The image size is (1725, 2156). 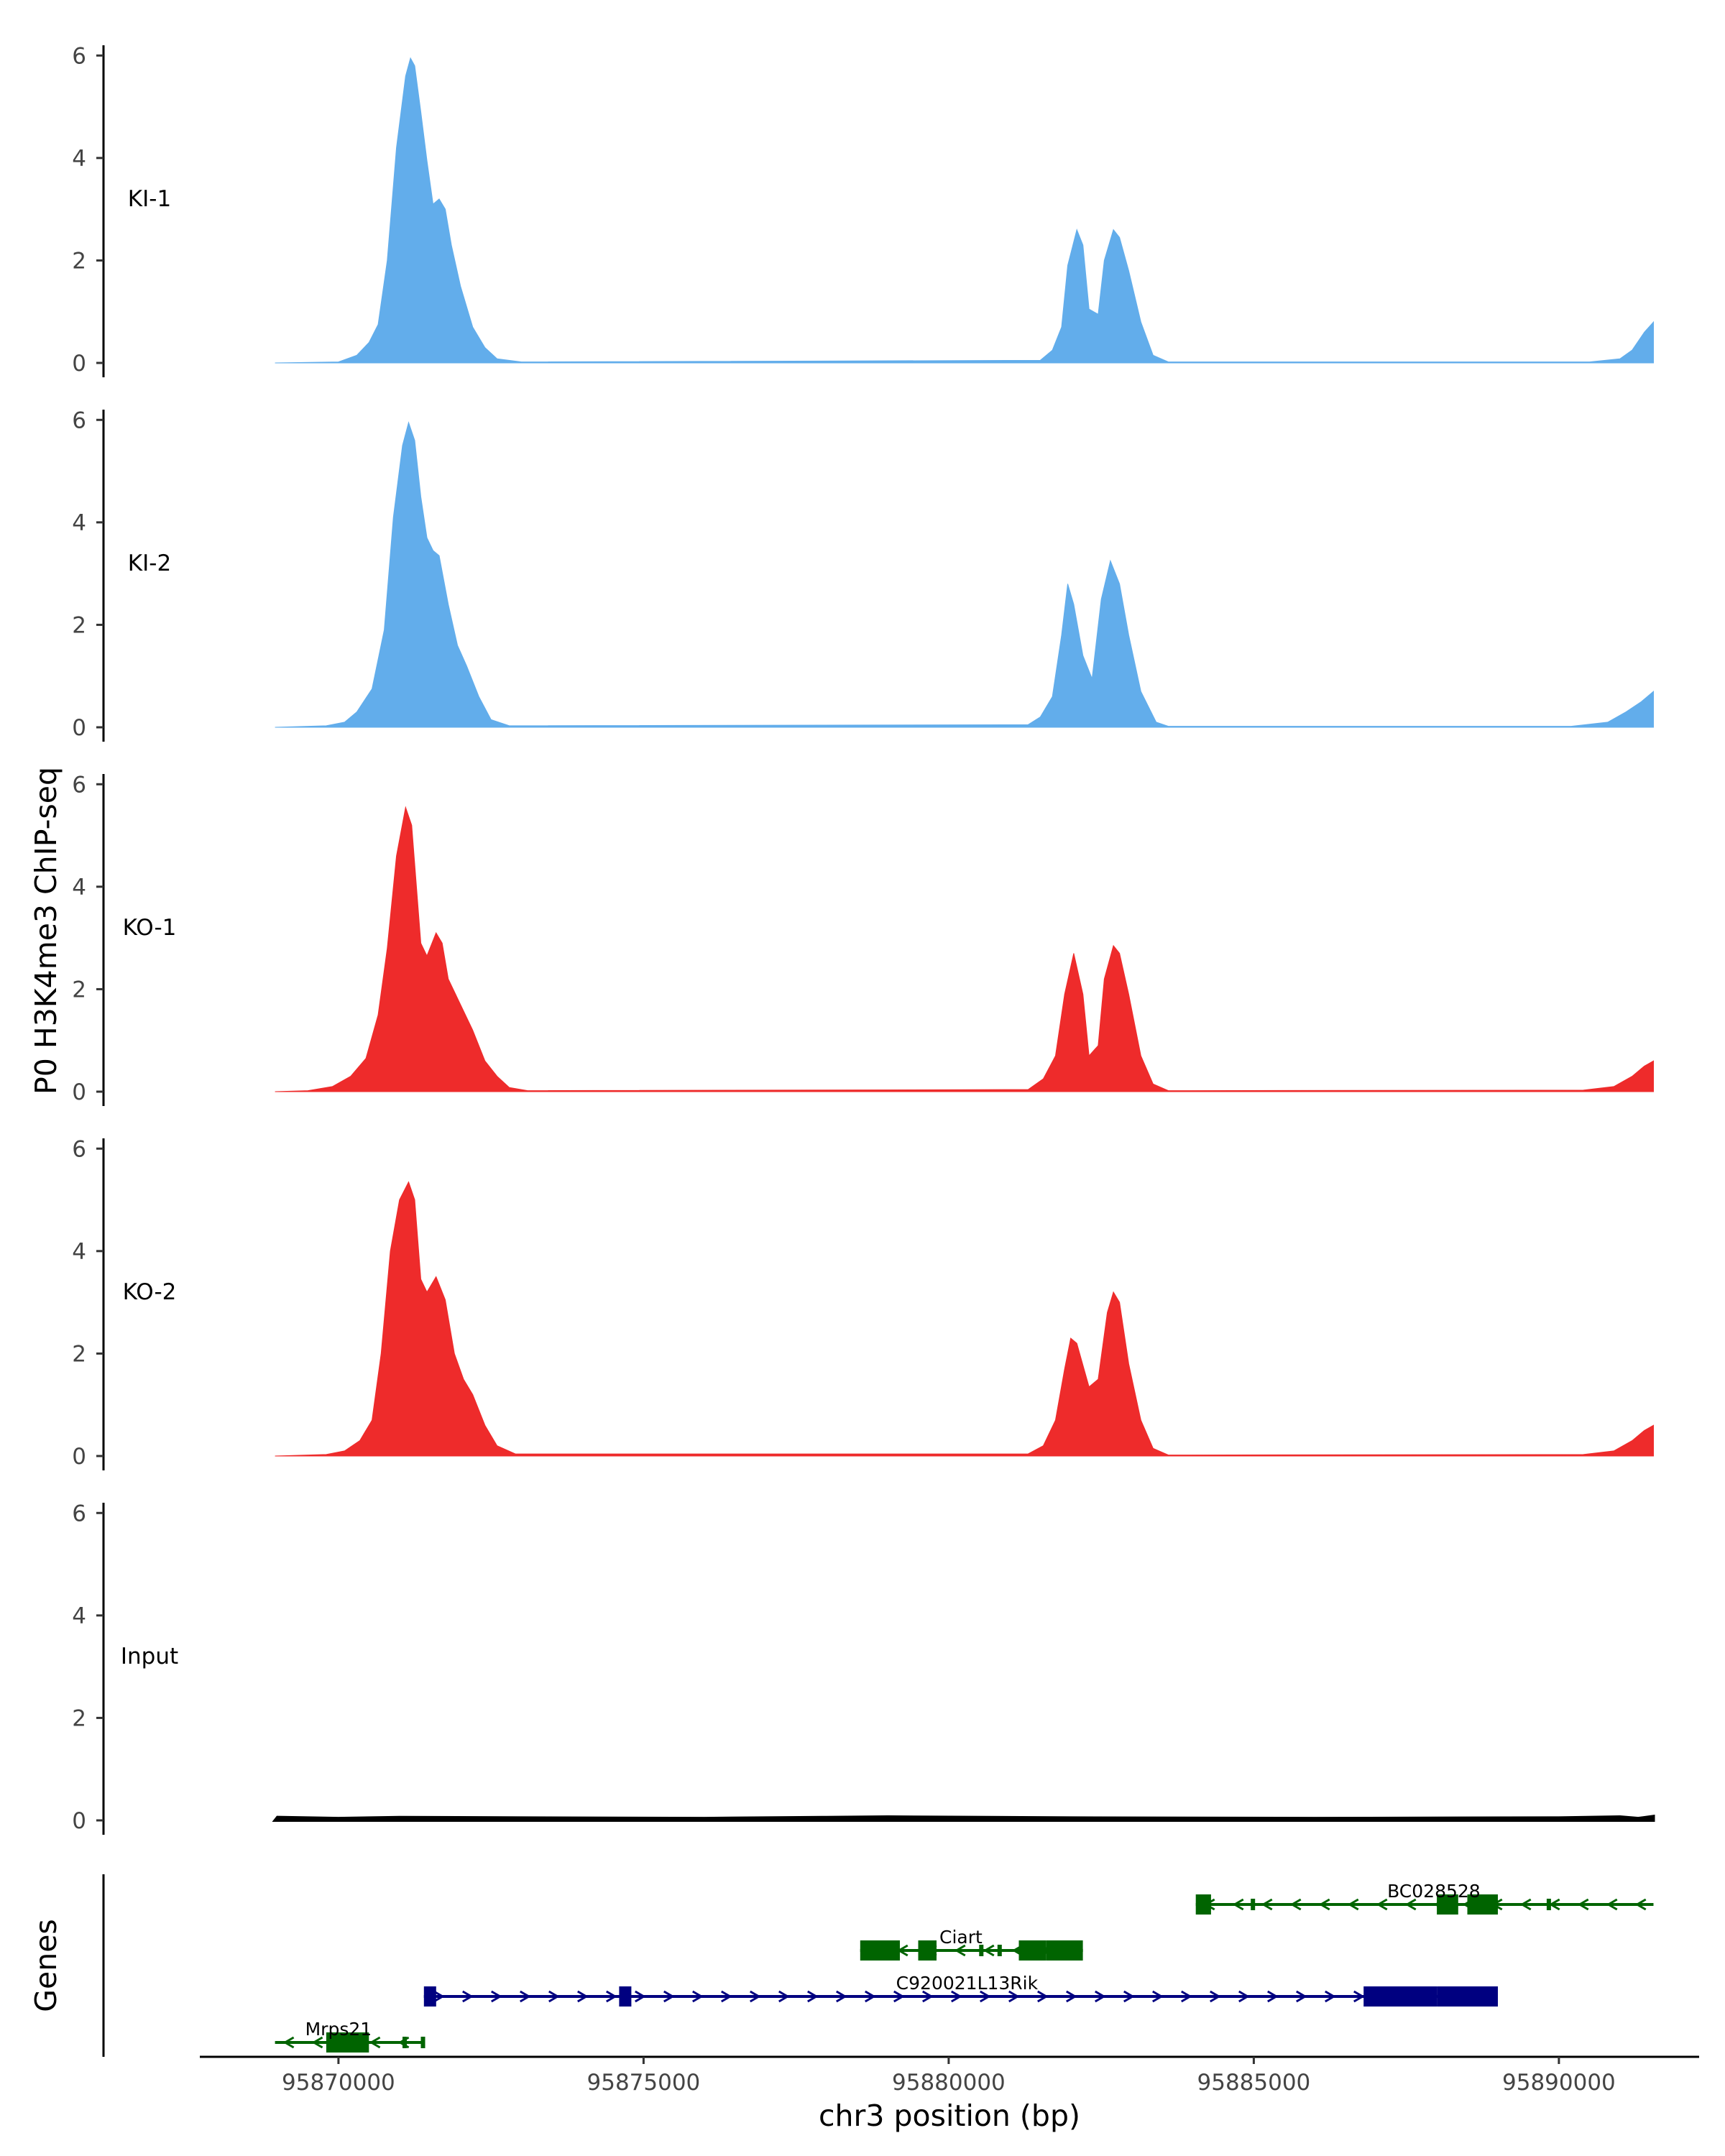 I want to click on x-tick-label: 95870000, so click(x=338, y=2083).